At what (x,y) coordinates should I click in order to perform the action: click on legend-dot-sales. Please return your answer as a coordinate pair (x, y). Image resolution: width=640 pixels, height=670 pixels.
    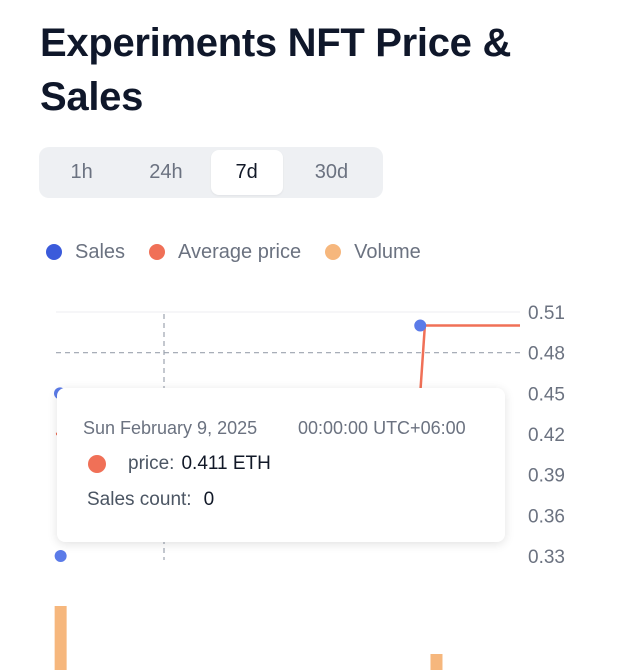
    Looking at the image, I should click on (54, 252).